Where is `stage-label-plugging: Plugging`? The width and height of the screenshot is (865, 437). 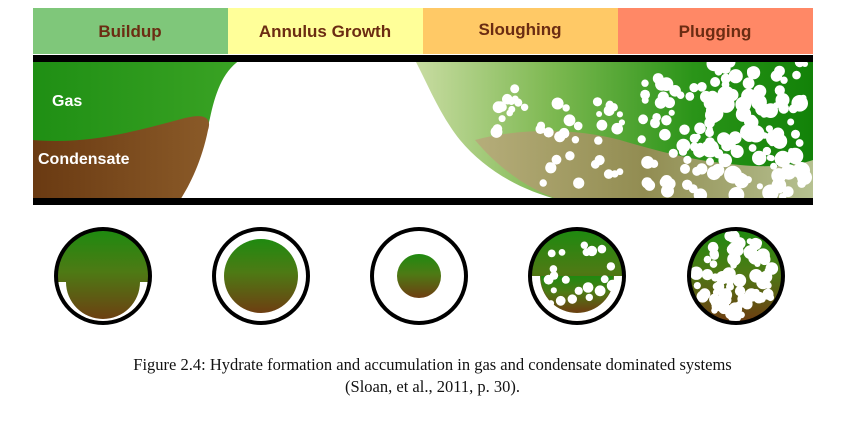 stage-label-plugging: Plugging is located at coordinates (715, 31).